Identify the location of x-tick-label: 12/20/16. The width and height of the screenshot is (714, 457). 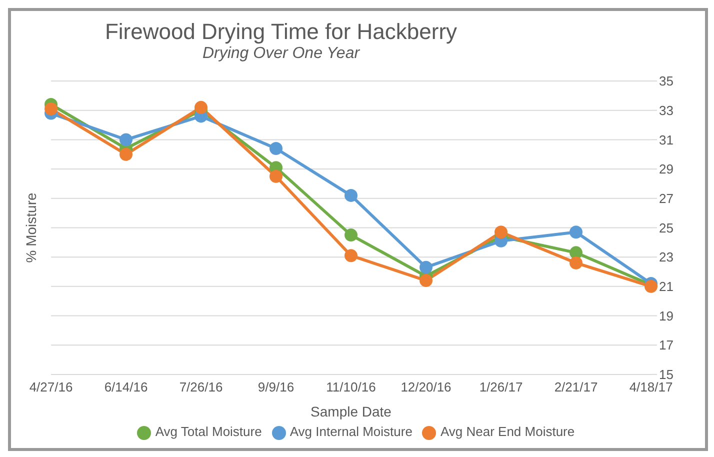
(426, 387).